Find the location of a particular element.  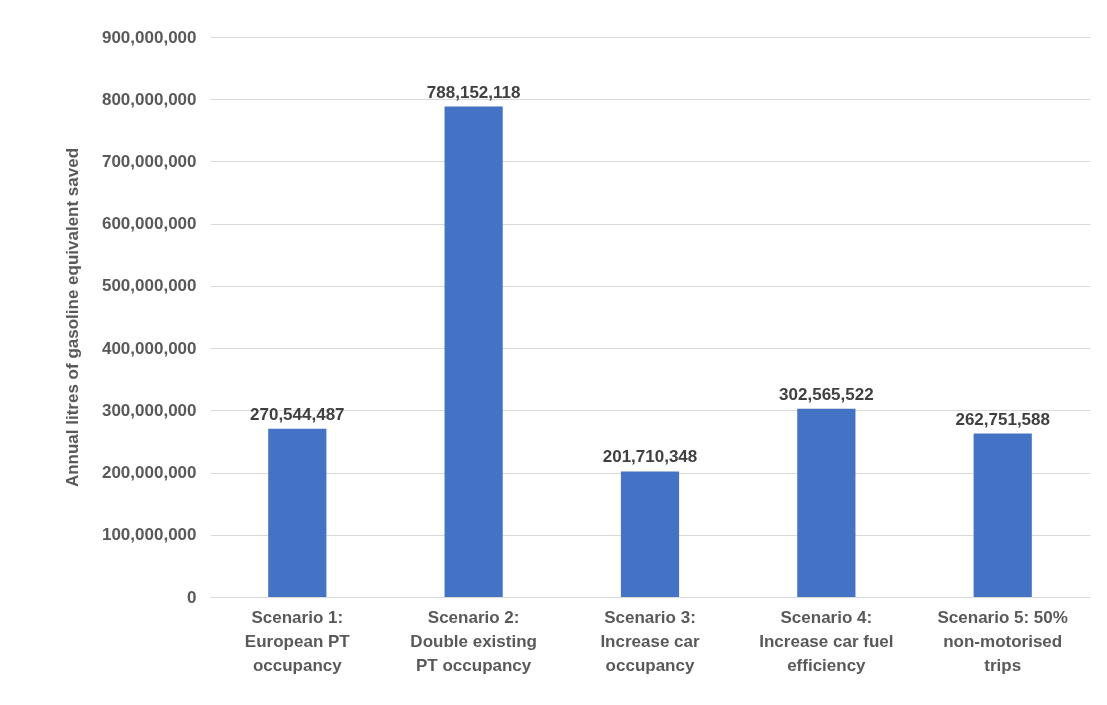

y-tick-label: 200,000,000 is located at coordinates (149, 473).